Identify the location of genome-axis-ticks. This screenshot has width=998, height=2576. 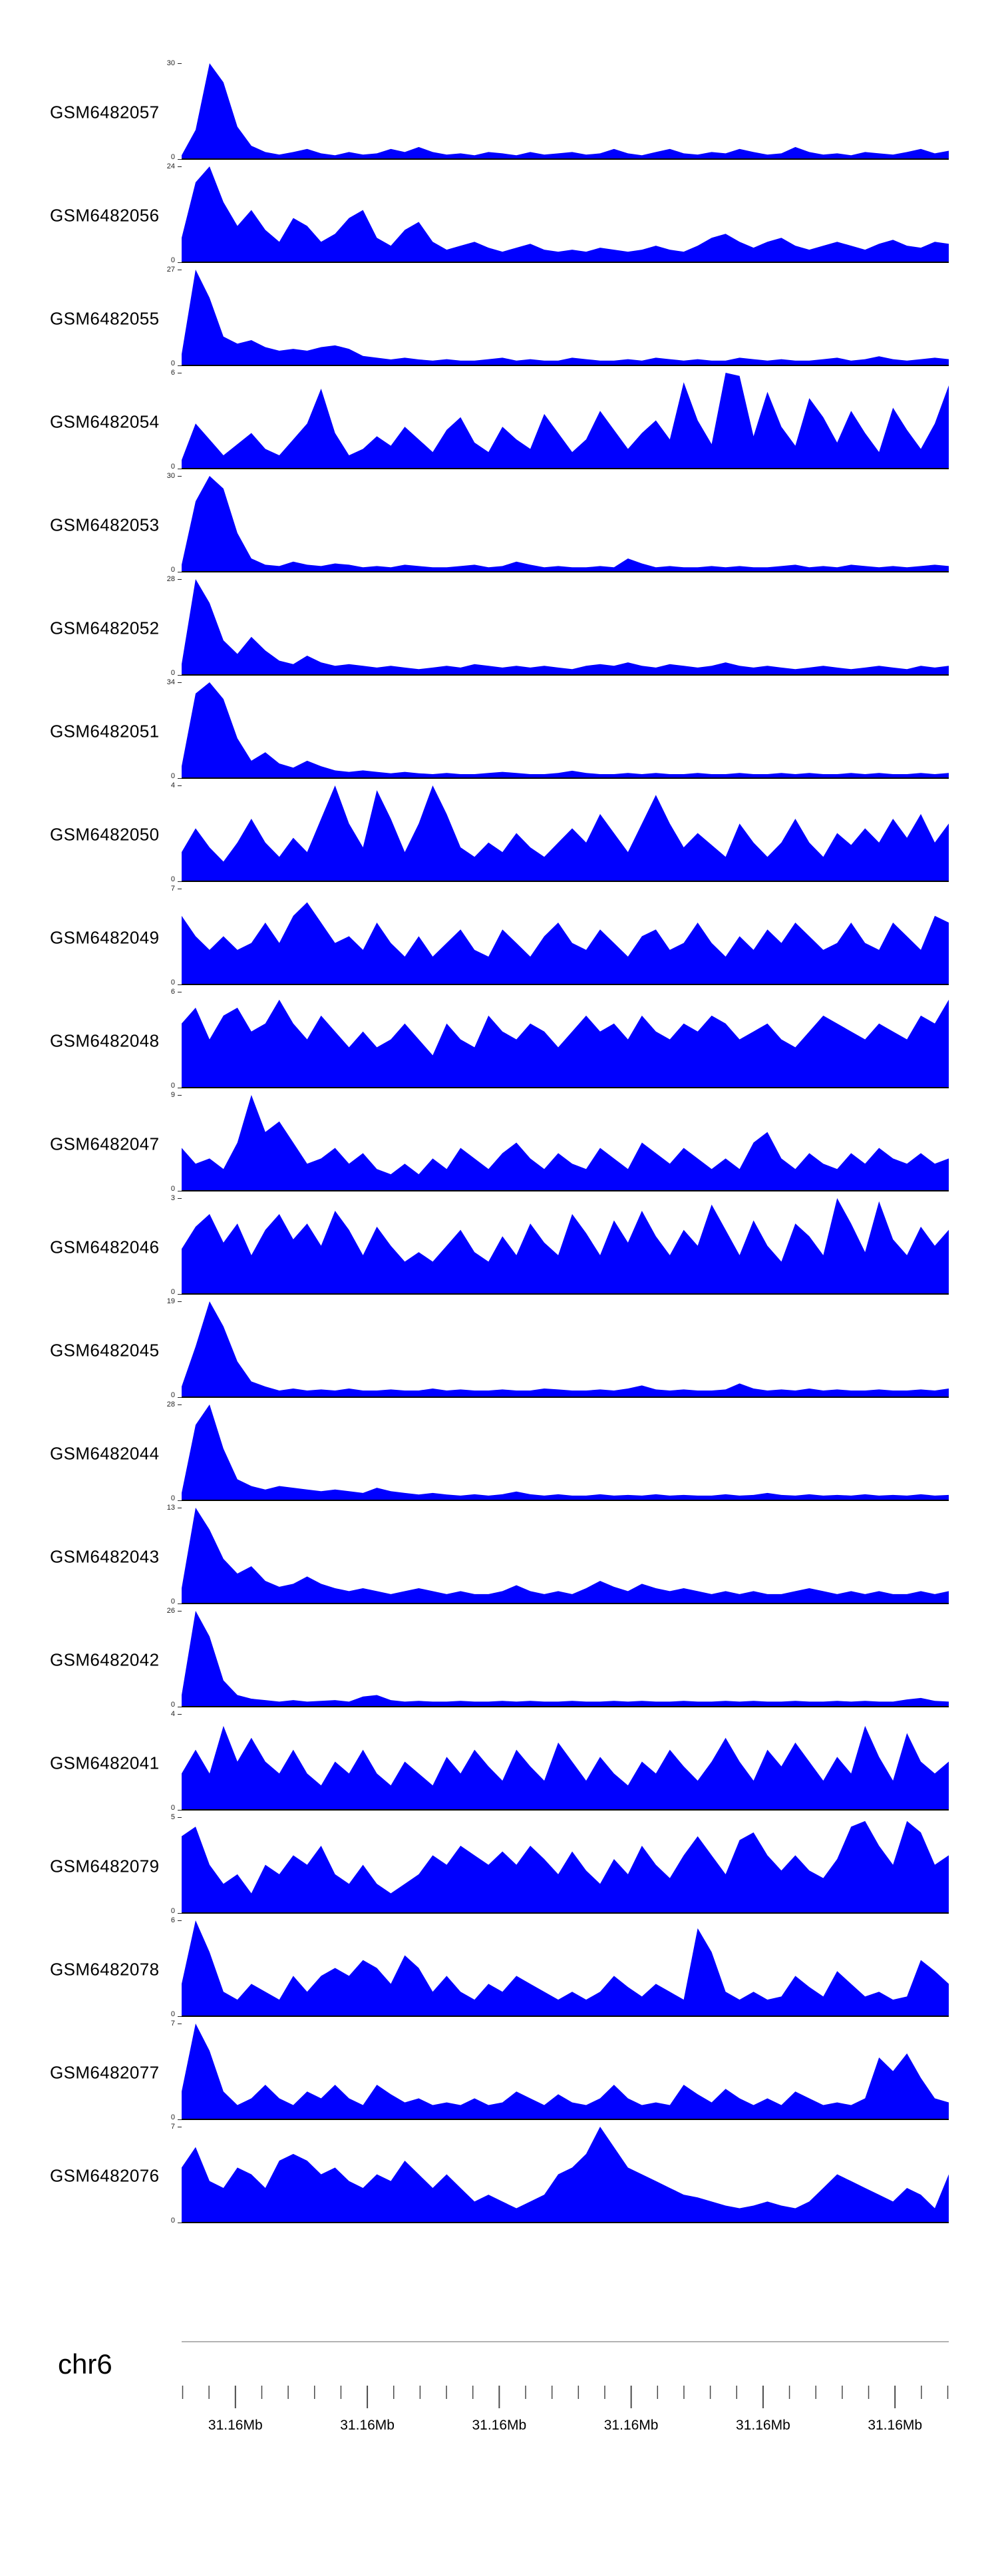
(565, 2397).